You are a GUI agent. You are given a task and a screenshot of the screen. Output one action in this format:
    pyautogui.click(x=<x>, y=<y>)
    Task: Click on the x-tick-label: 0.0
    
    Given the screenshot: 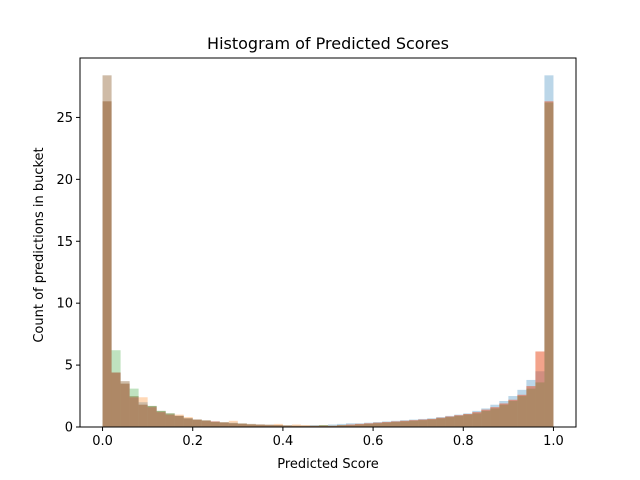 What is the action you would take?
    pyautogui.click(x=102, y=441)
    